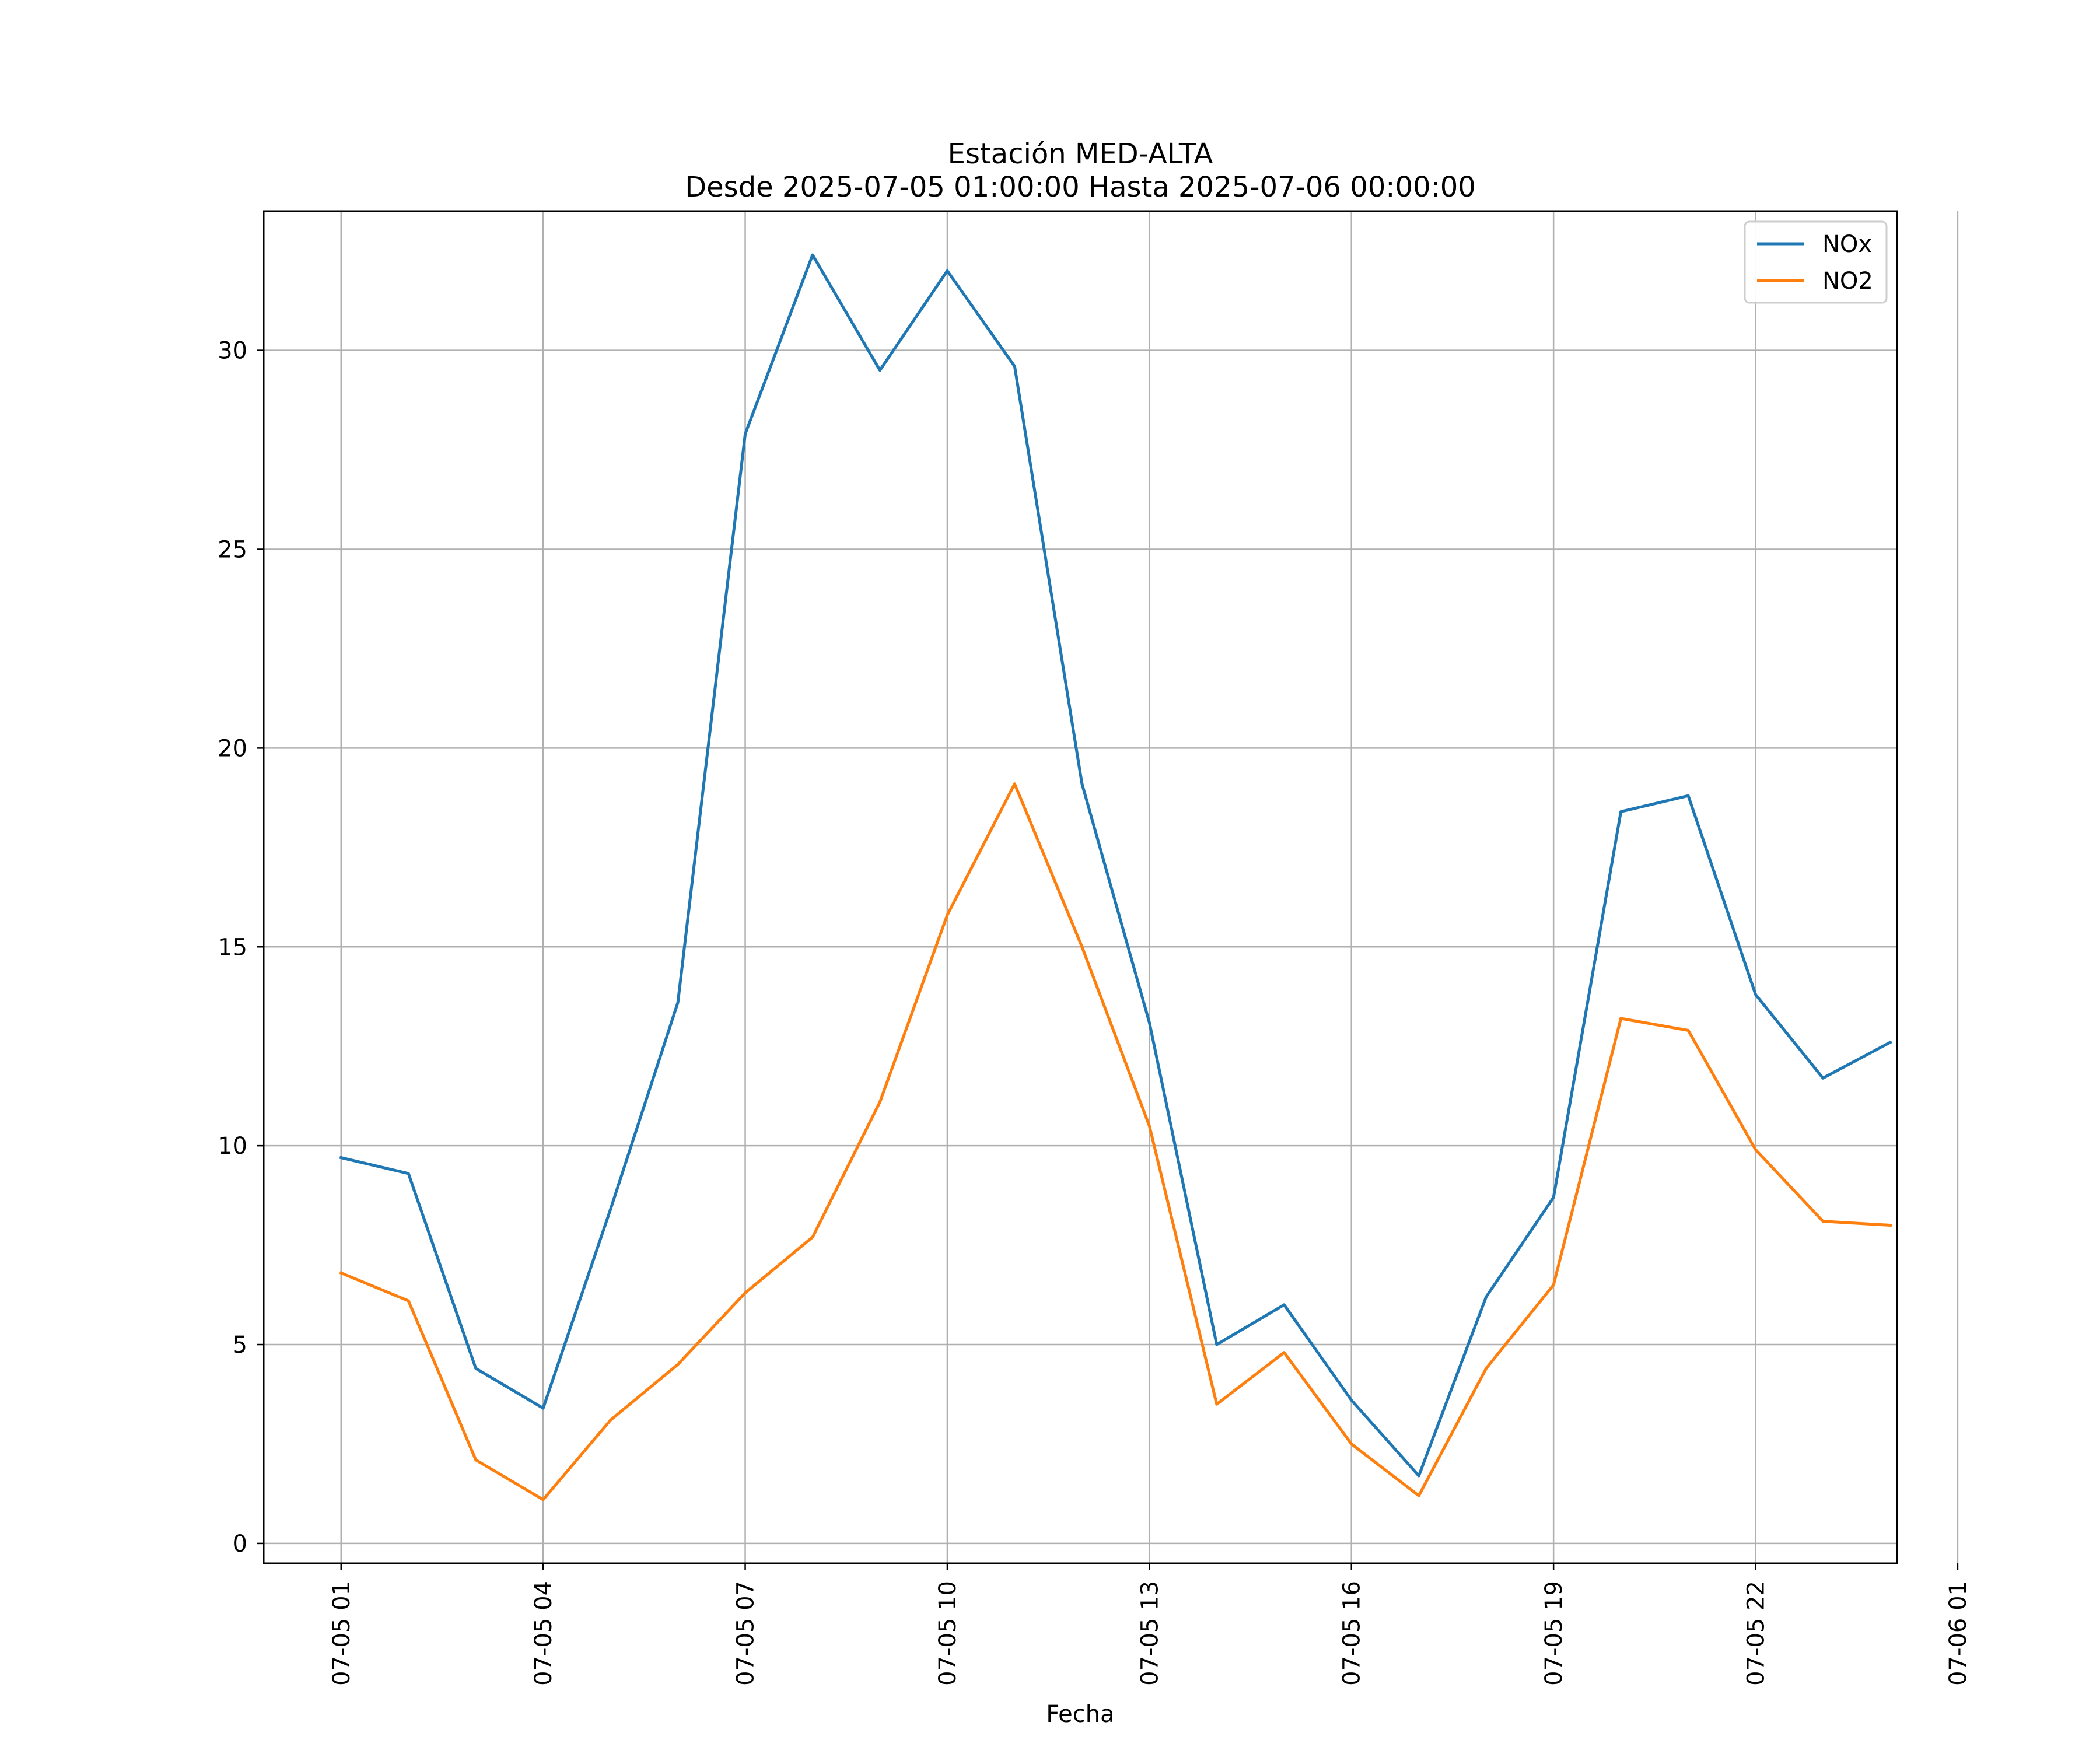 This screenshot has height=1750, width=2100. Describe the element at coordinates (232, 550) in the screenshot. I see `y-tick-label: 25` at that location.